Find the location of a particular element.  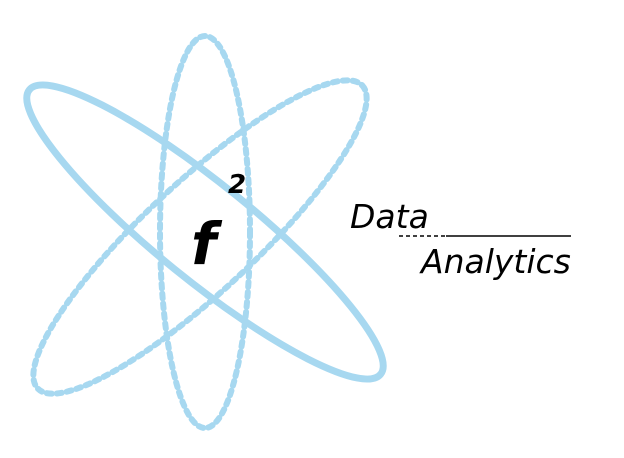

dotted-orbit-vertical is located at coordinates (205, 232).